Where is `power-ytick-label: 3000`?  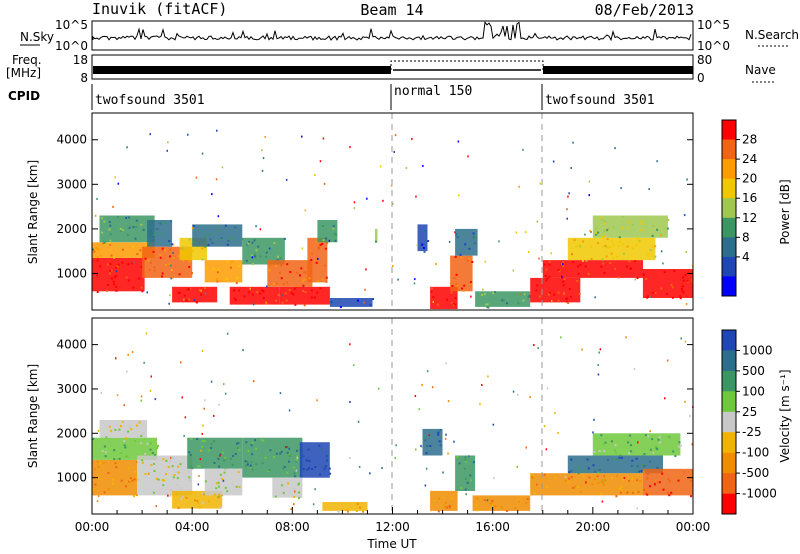
power-ytick-label: 3000 is located at coordinates (71, 184).